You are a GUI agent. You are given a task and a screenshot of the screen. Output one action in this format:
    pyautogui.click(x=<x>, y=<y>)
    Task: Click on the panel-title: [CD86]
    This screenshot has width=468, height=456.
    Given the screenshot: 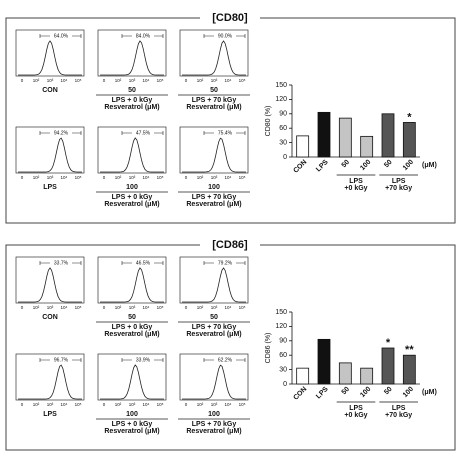 What is the action you would take?
    pyautogui.click(x=230, y=245)
    